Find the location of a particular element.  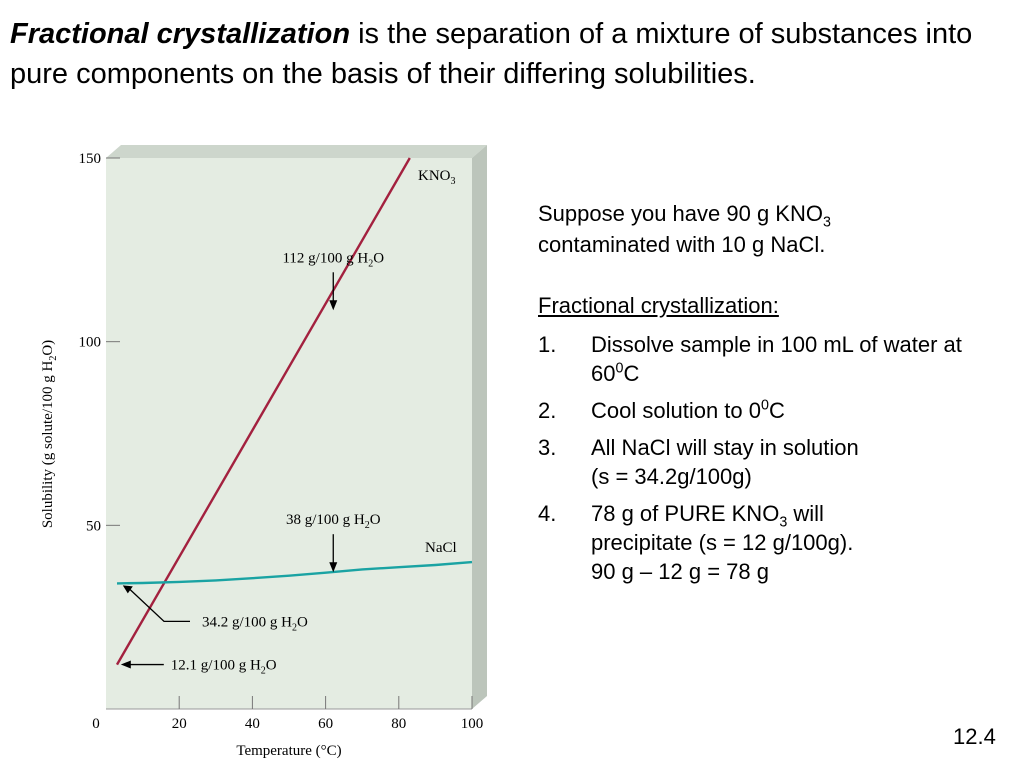

step-text: All NaCl will stay in solution is located at coordinates (725, 447).